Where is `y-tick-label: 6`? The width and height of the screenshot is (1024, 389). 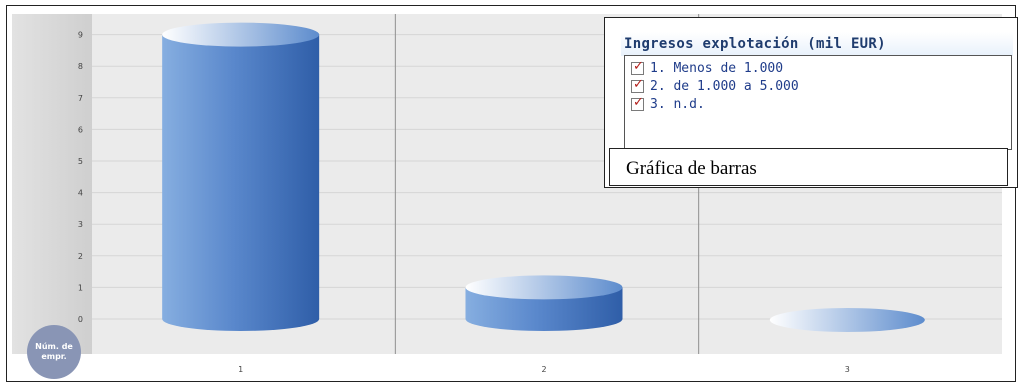
y-tick-label: 6 is located at coordinates (80, 129).